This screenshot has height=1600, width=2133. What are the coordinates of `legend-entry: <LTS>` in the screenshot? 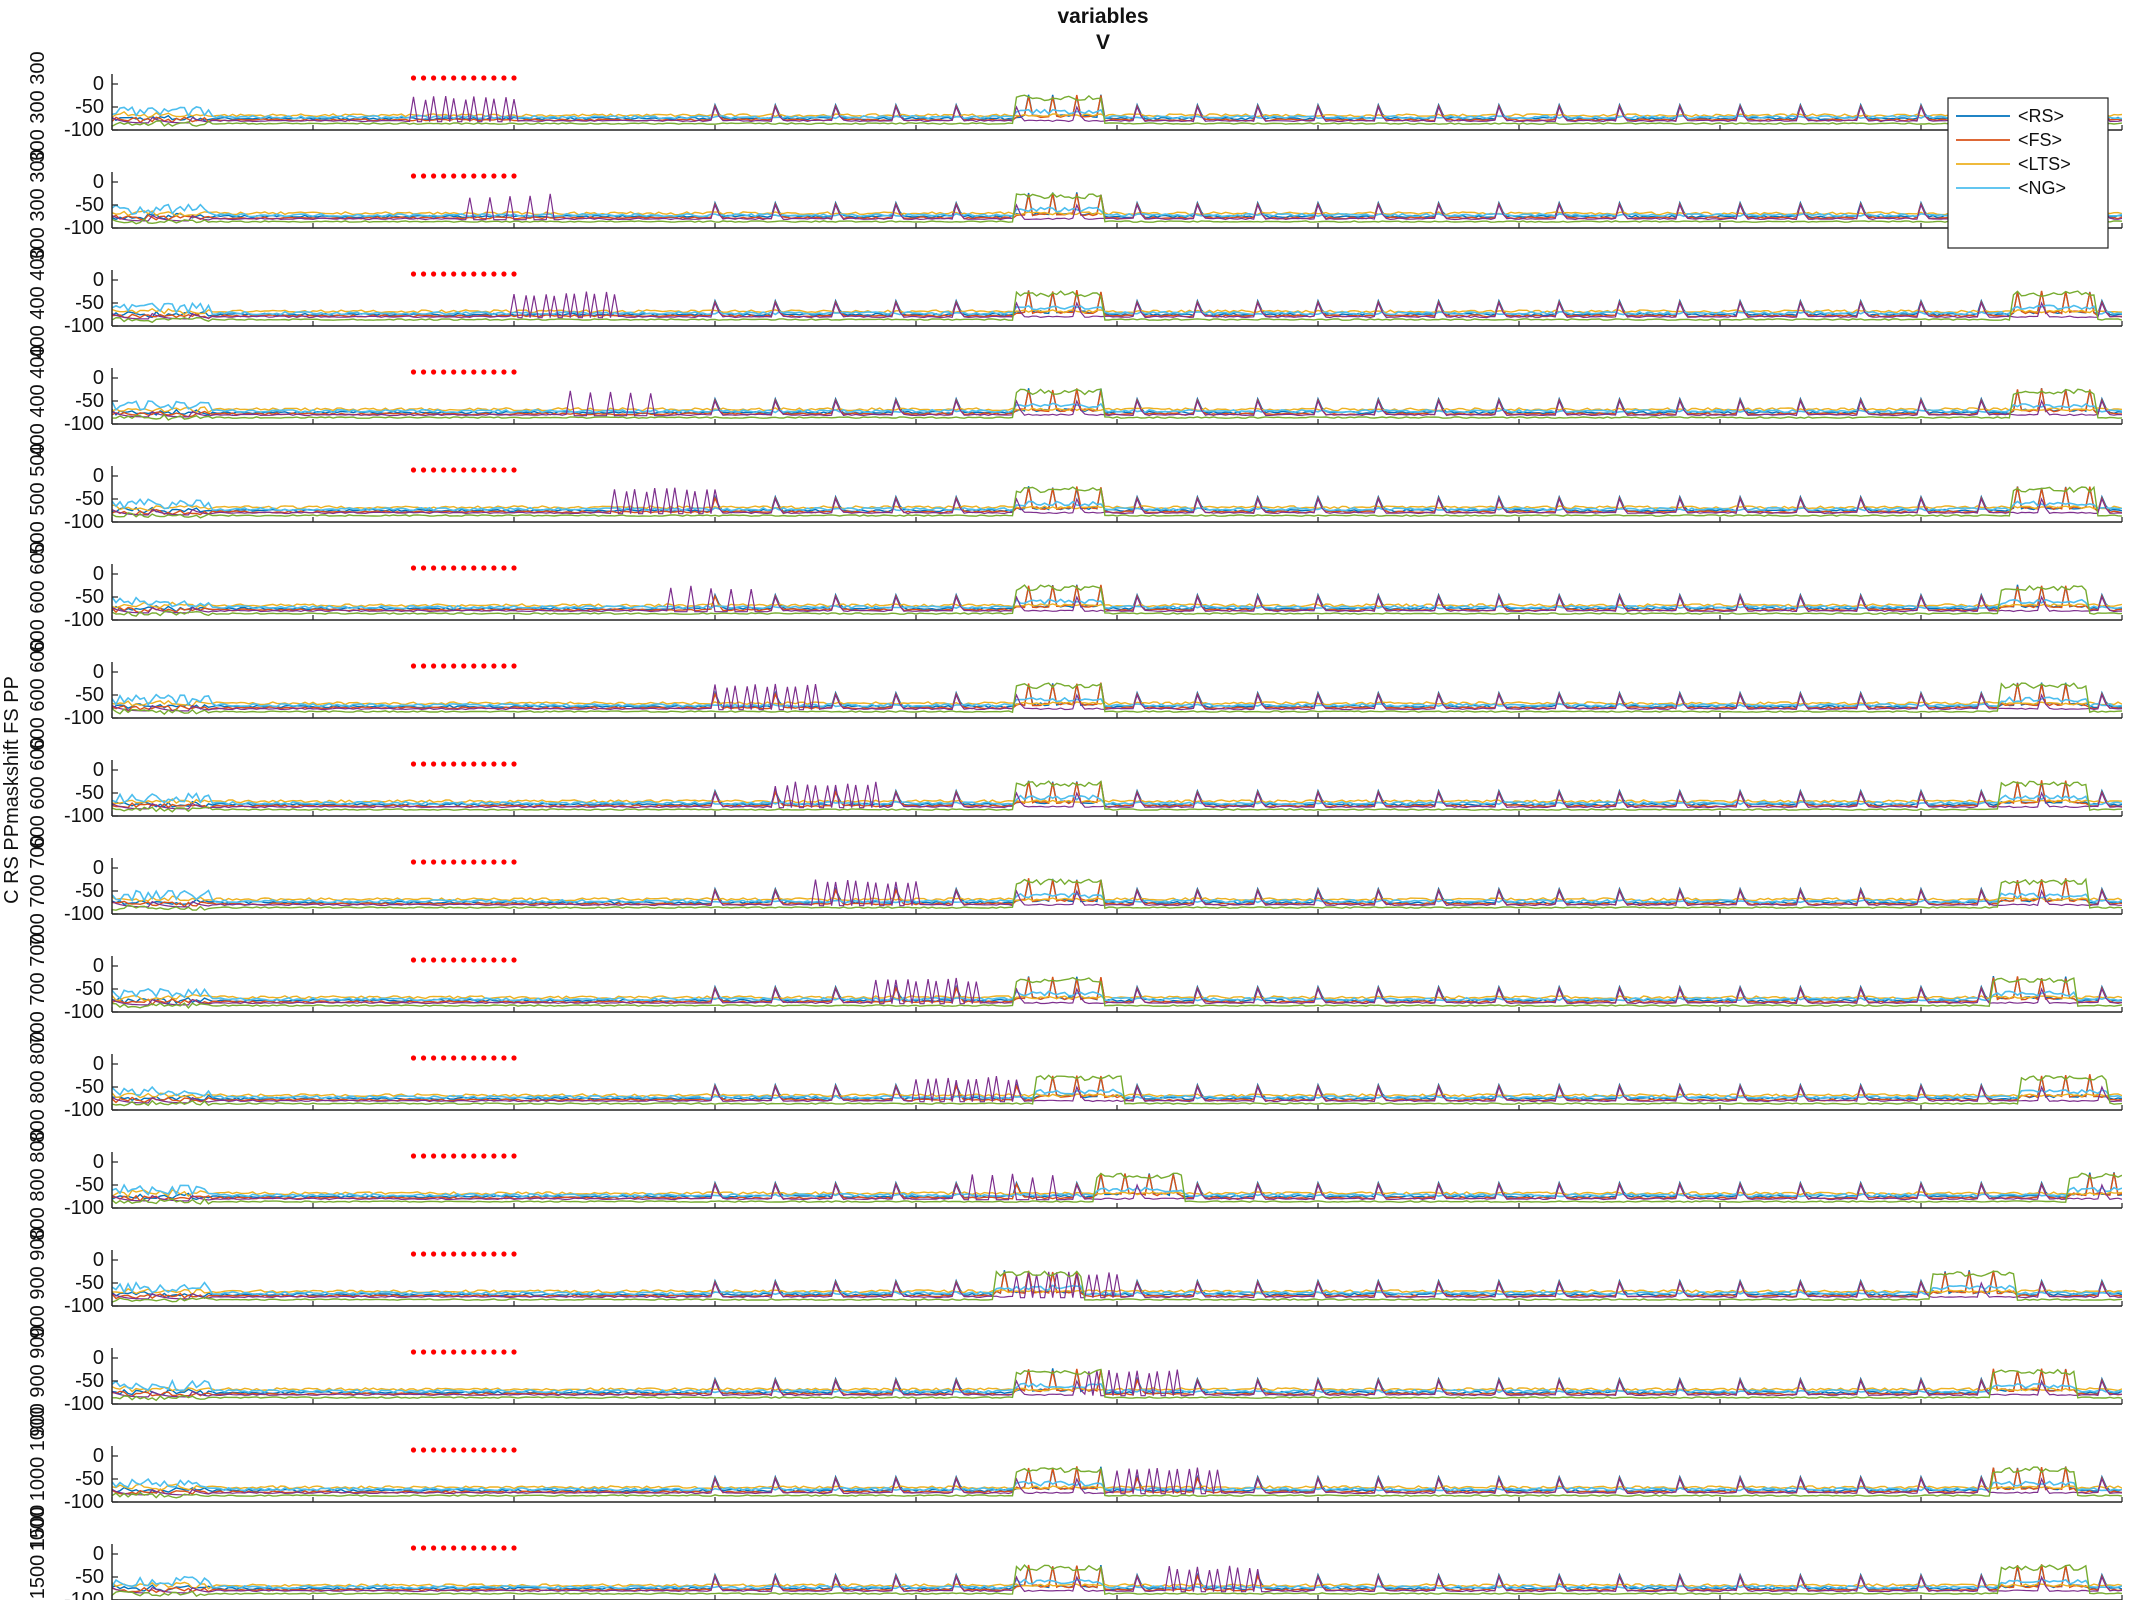 It's located at (2013, 164).